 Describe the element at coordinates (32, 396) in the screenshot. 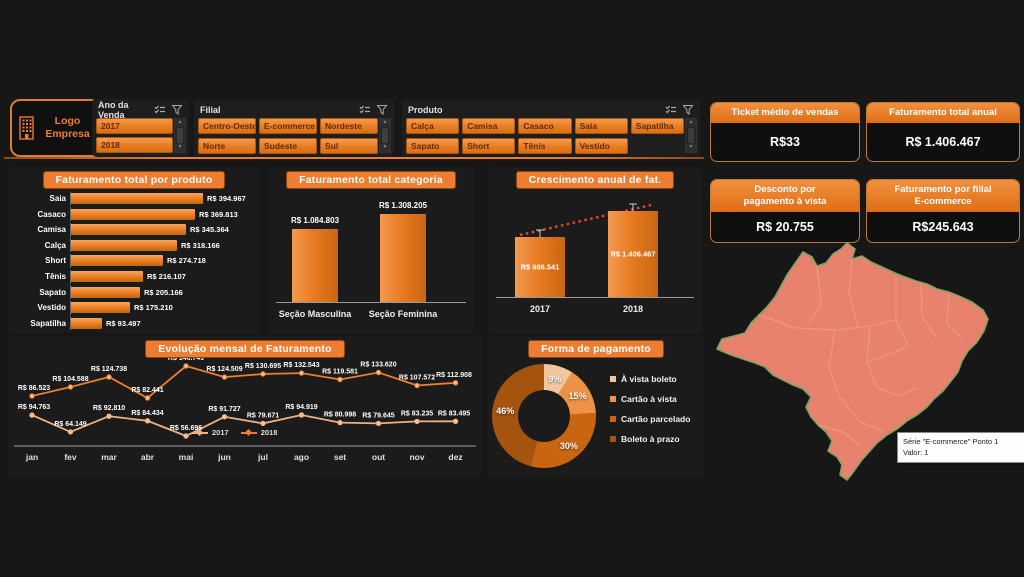

I see `data-point-2018-jan` at that location.